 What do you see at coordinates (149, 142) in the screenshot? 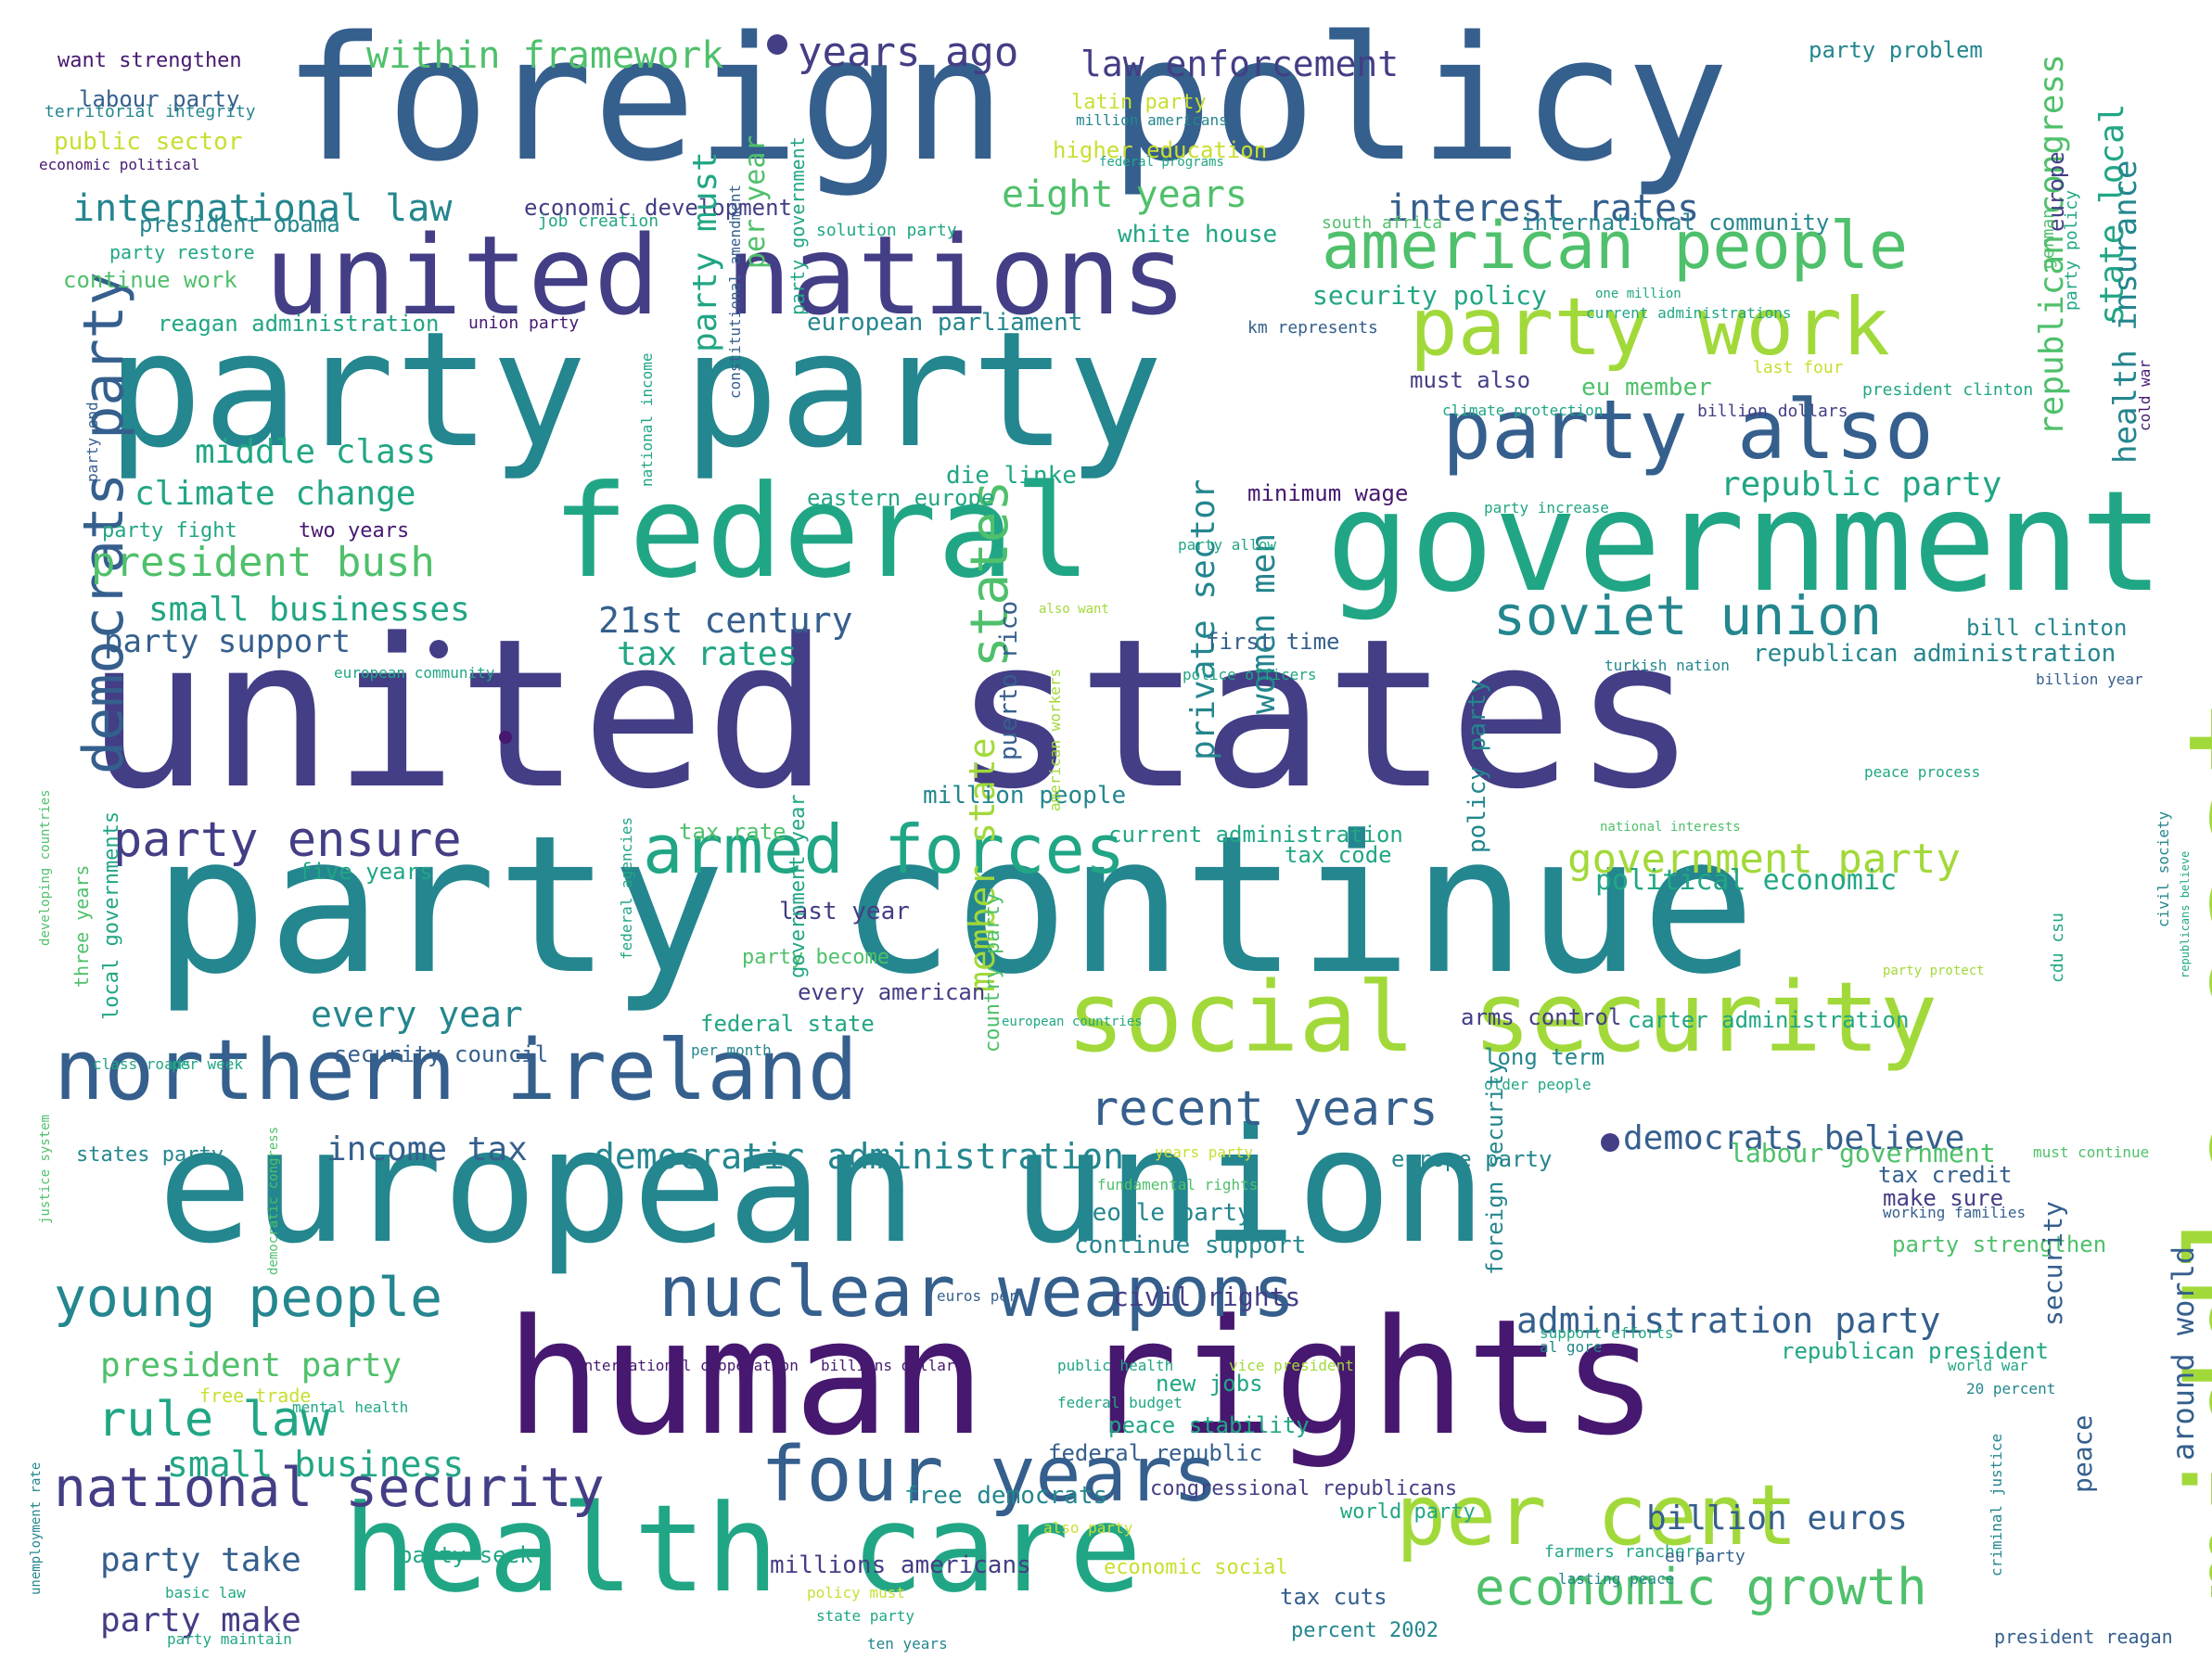
I see `word-public-sector: public sector` at bounding box center [149, 142].